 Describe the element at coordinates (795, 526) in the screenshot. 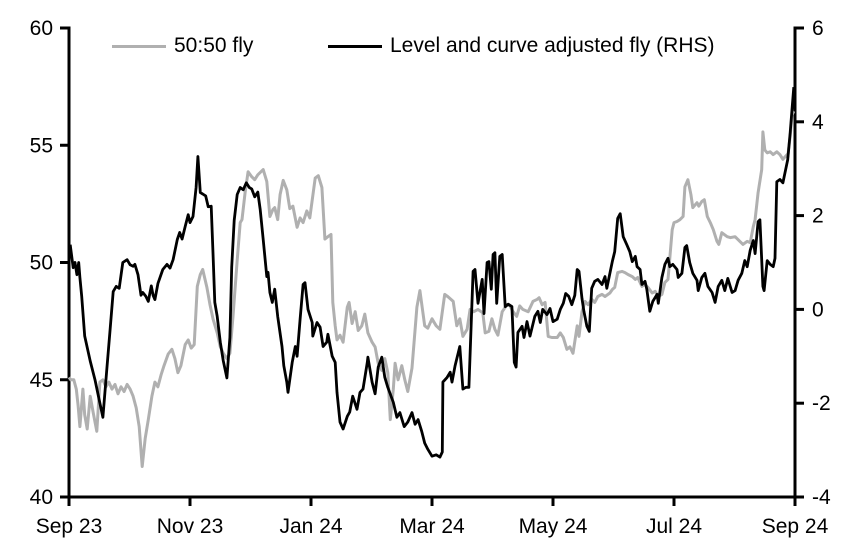

I see `x-axis-tick-label: Sep 24` at that location.